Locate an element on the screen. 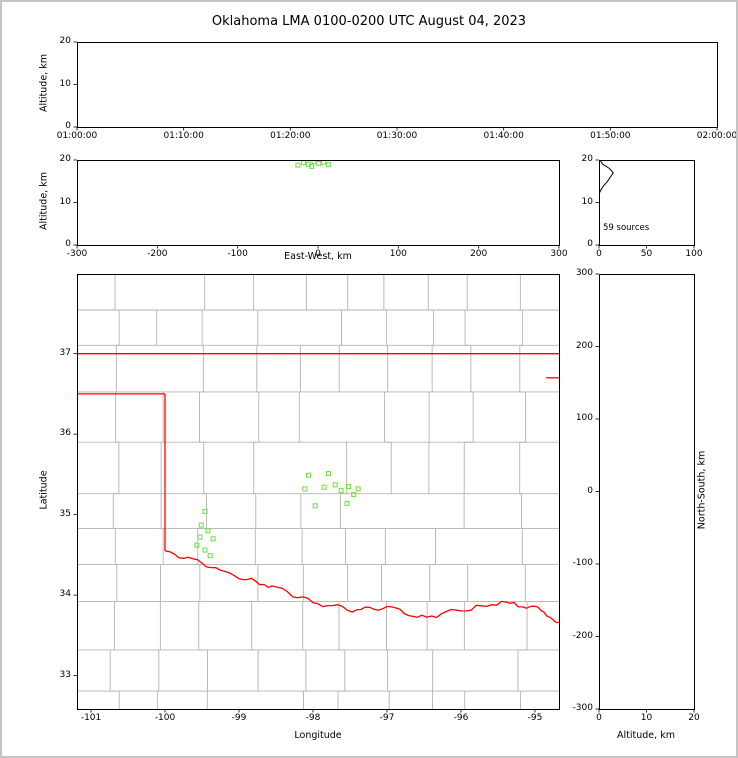 The height and width of the screenshot is (758, 738). source-count-axis-tick-label: 50 is located at coordinates (646, 254).